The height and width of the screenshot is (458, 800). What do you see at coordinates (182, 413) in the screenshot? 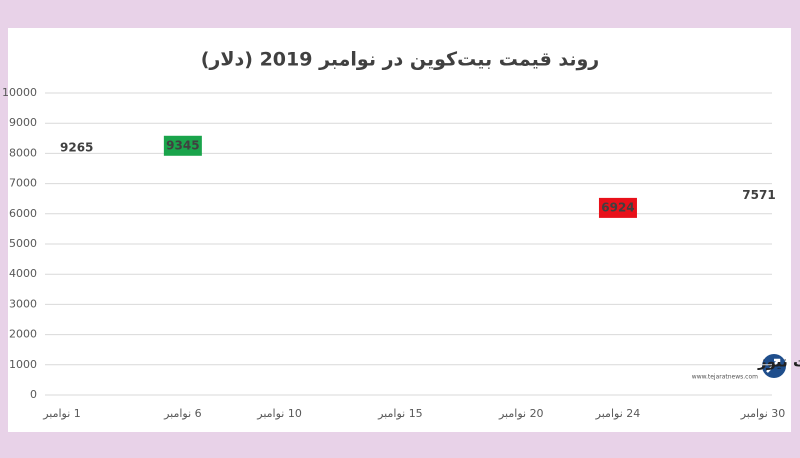
I see `x-tick-label: 6 نوامبر` at bounding box center [182, 413].